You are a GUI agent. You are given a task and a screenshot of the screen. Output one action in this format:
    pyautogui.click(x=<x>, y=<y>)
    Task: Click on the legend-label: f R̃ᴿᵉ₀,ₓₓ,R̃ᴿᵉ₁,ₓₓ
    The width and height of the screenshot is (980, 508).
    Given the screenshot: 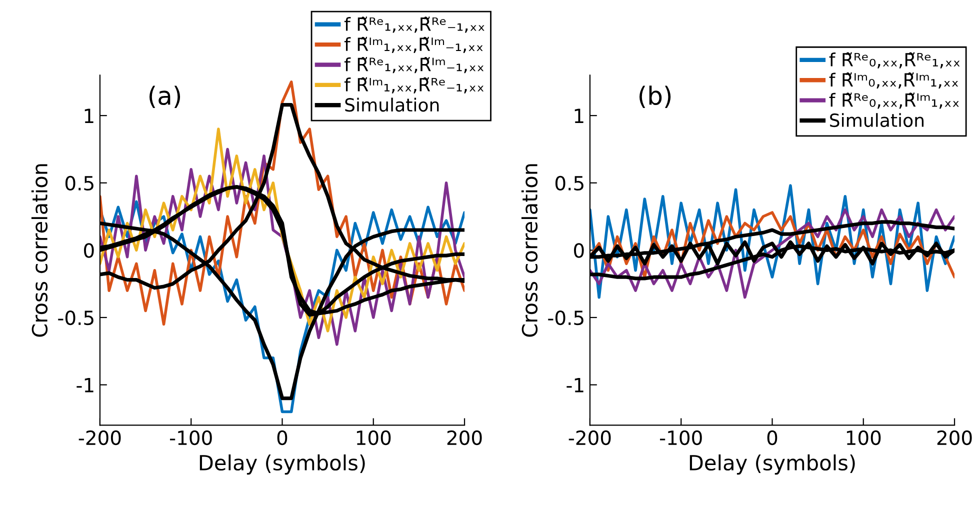 What is the action you would take?
    pyautogui.click(x=894, y=60)
    